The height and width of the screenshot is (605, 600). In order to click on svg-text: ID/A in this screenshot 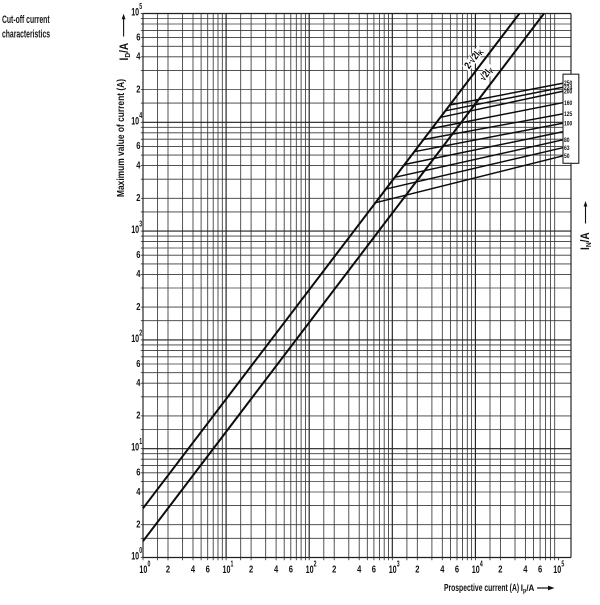, I will do `click(125, 52)`.